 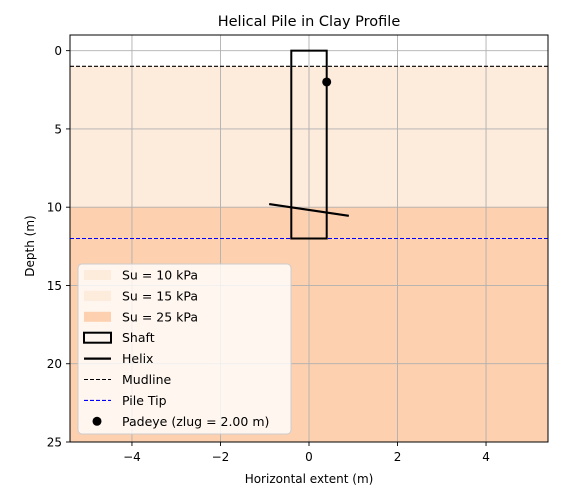 I want to click on y-tick-label: 10, so click(x=54, y=208).